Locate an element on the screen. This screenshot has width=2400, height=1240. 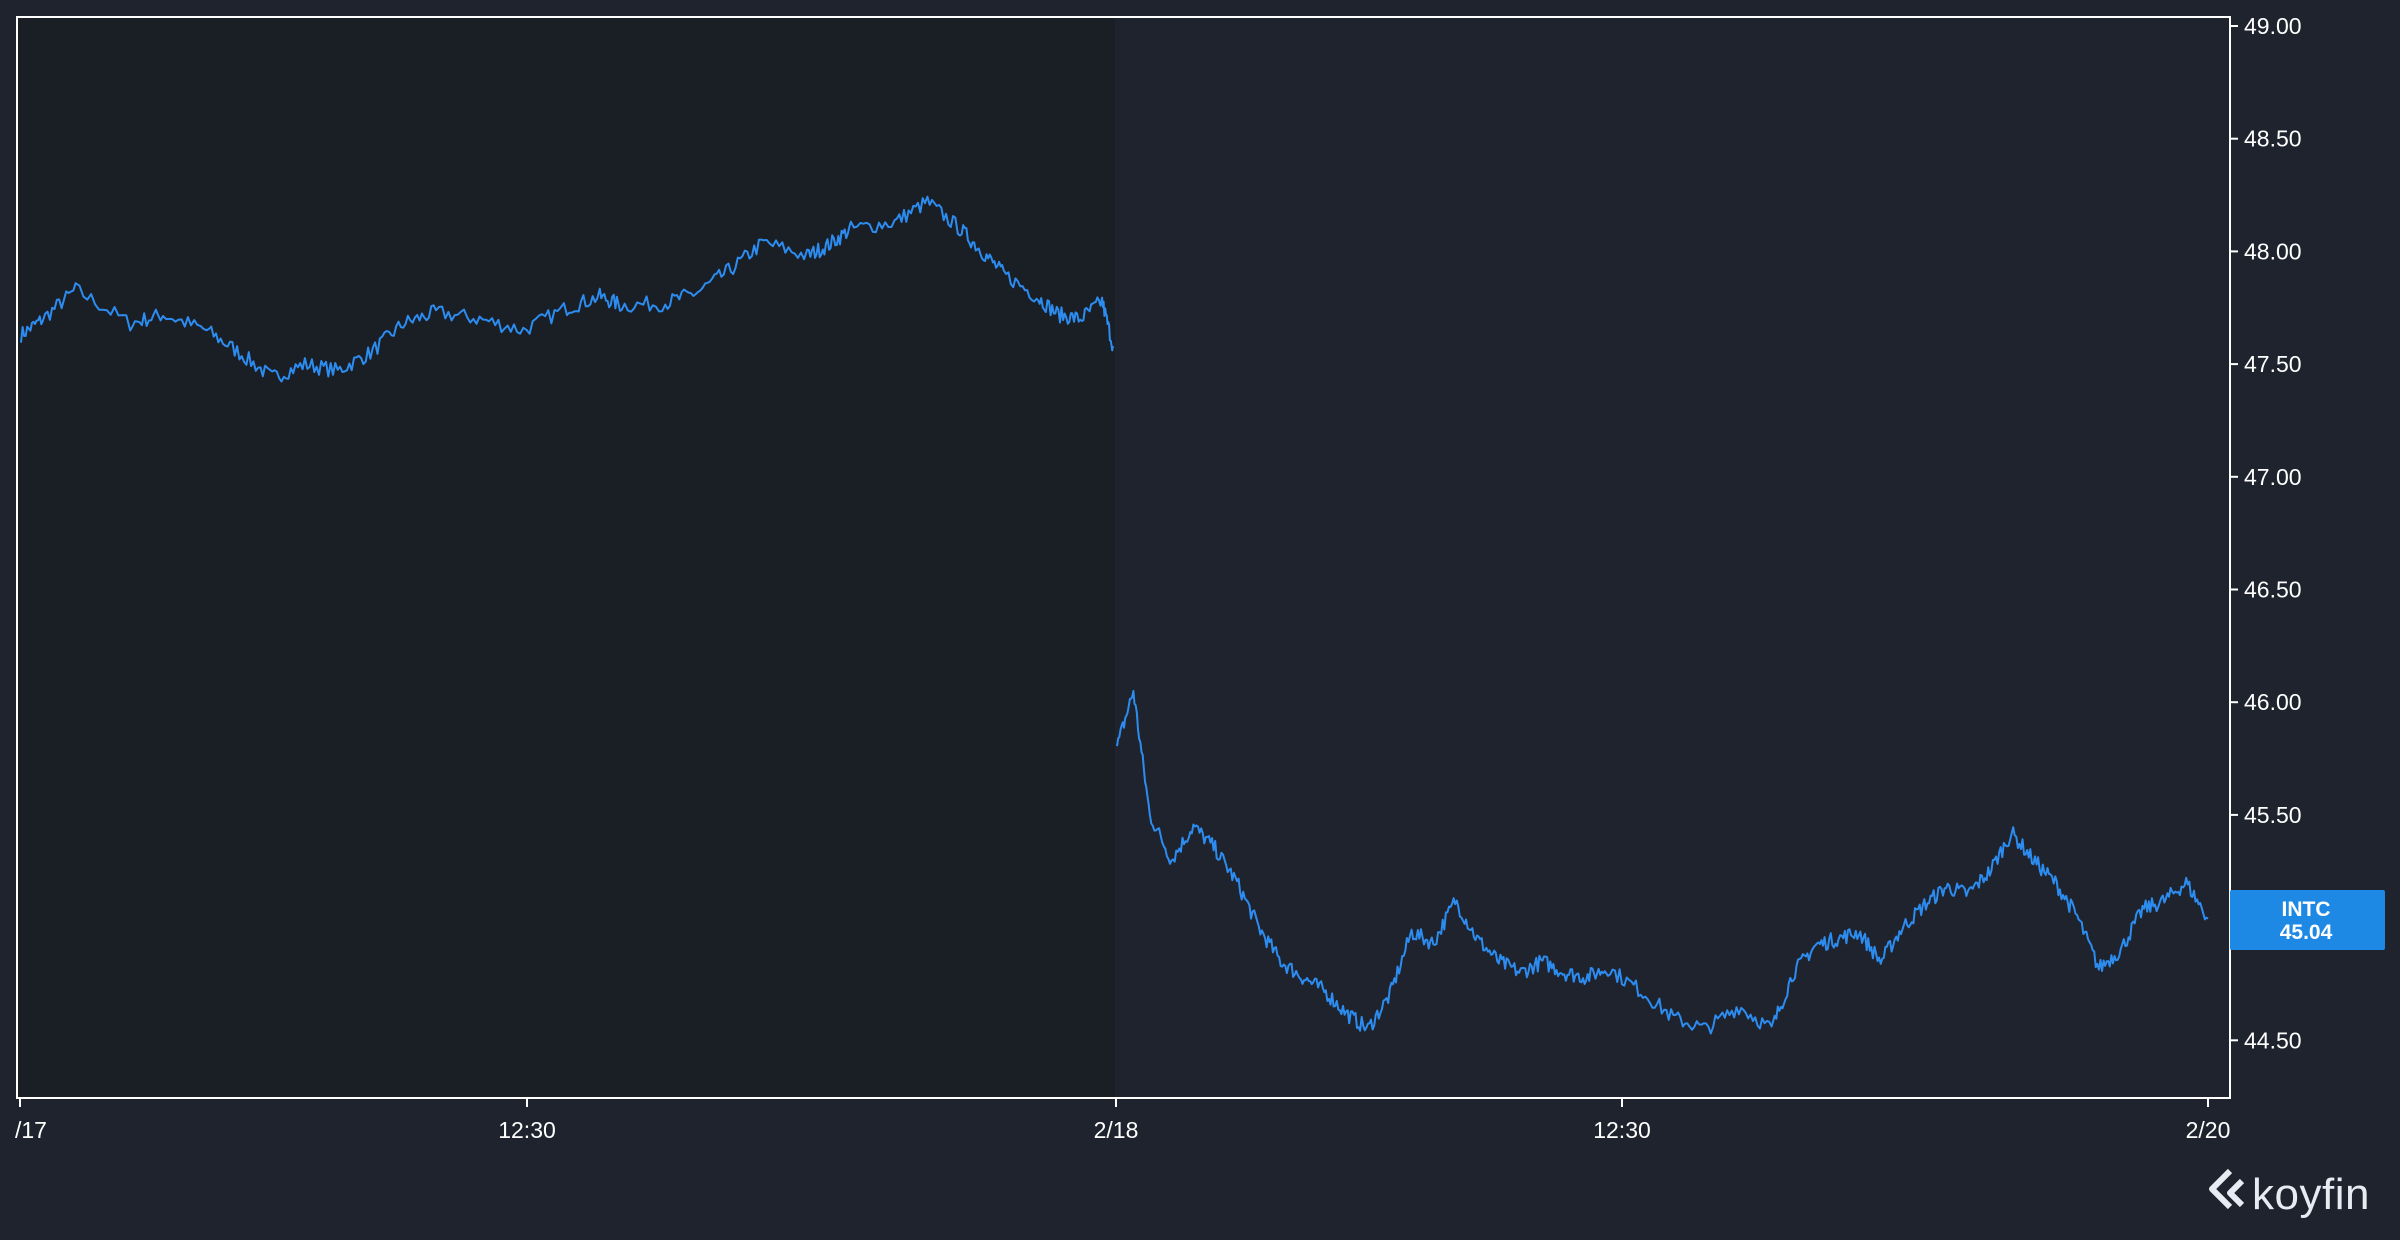
x-tick-label: /17 is located at coordinates (31, 1130).